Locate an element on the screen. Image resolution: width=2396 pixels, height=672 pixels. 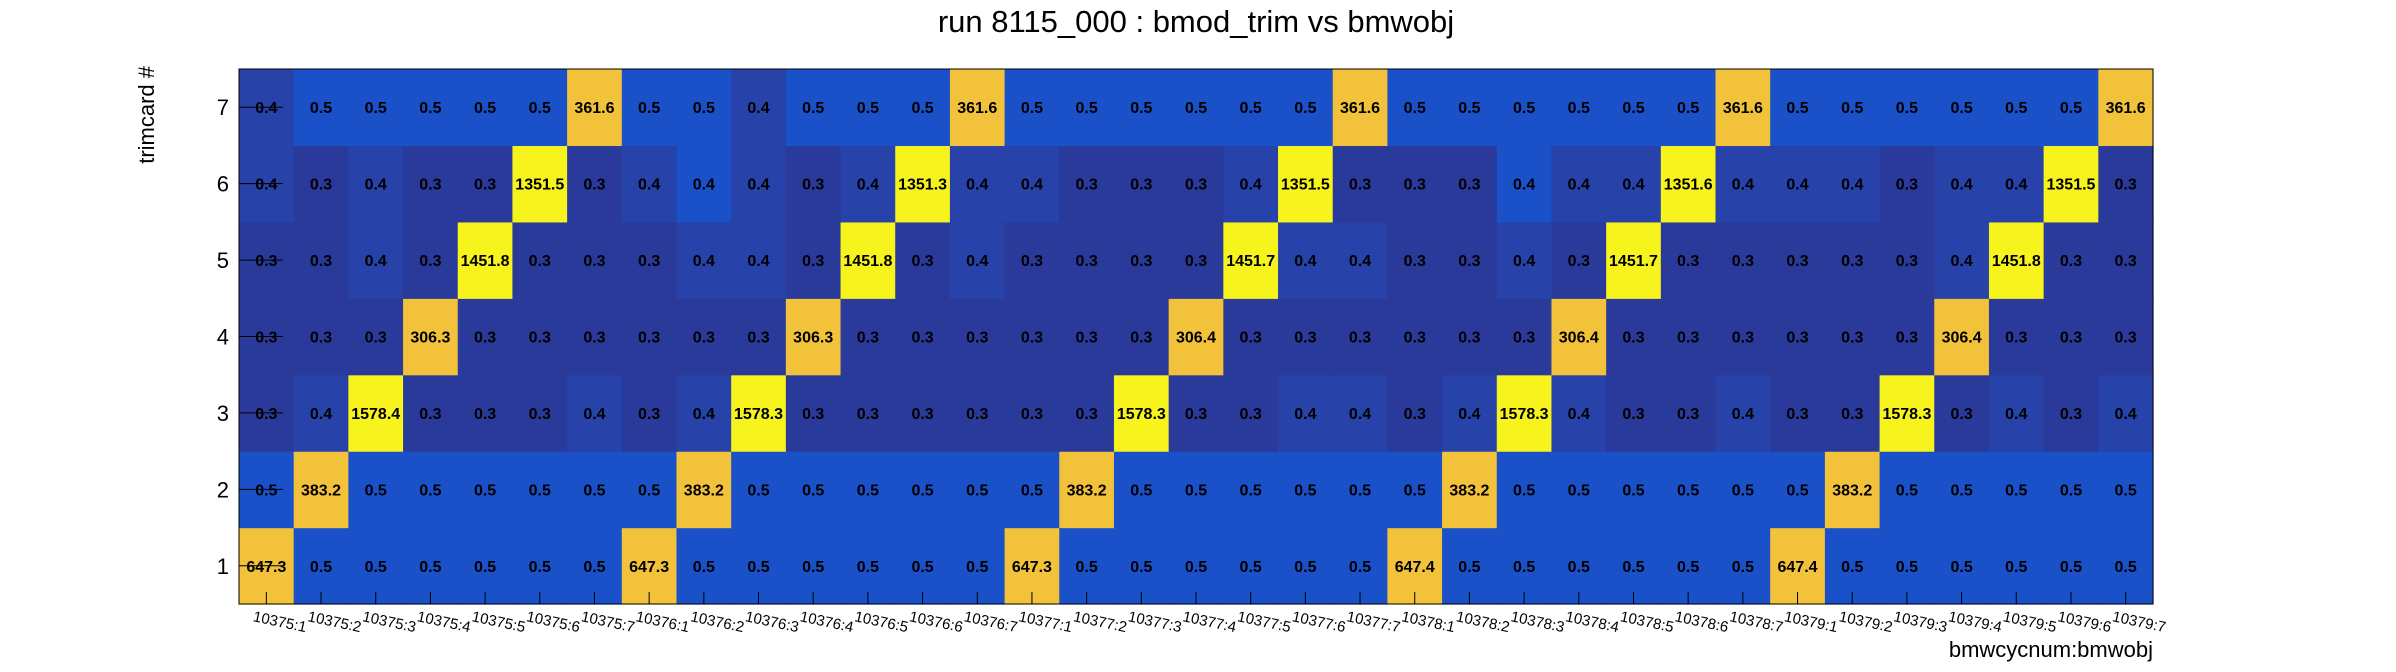
x-tick-label: 10379:7 is located at coordinates (2139, 622).